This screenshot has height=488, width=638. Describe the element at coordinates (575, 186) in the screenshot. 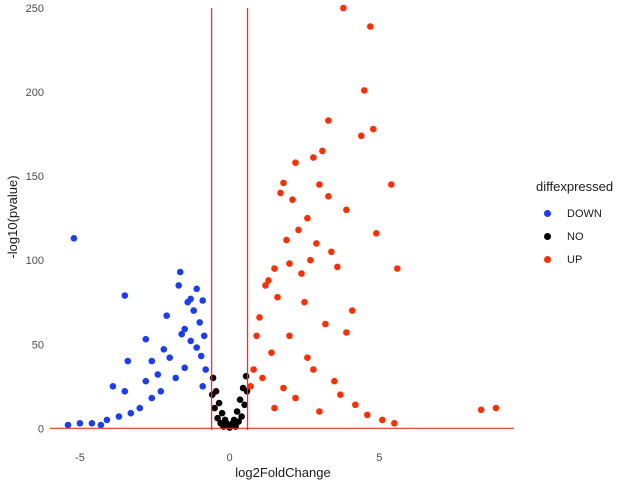

I see `legend-title: diffexpressed` at that location.